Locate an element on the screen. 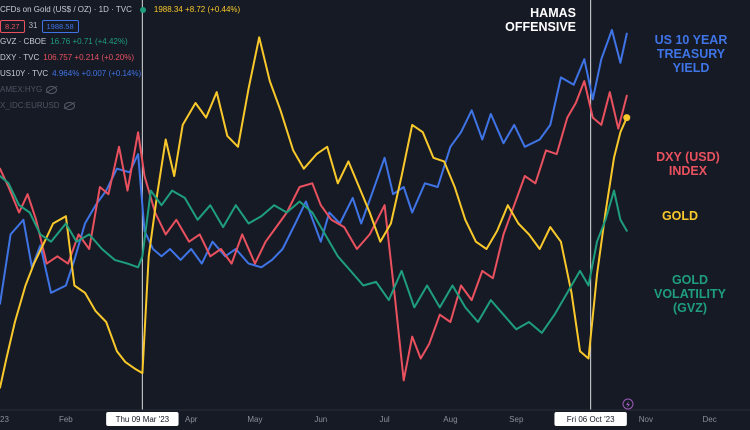 The height and width of the screenshot is (430, 750). legend-row-badges: 8.27 31 1988.58 is located at coordinates (120, 26).